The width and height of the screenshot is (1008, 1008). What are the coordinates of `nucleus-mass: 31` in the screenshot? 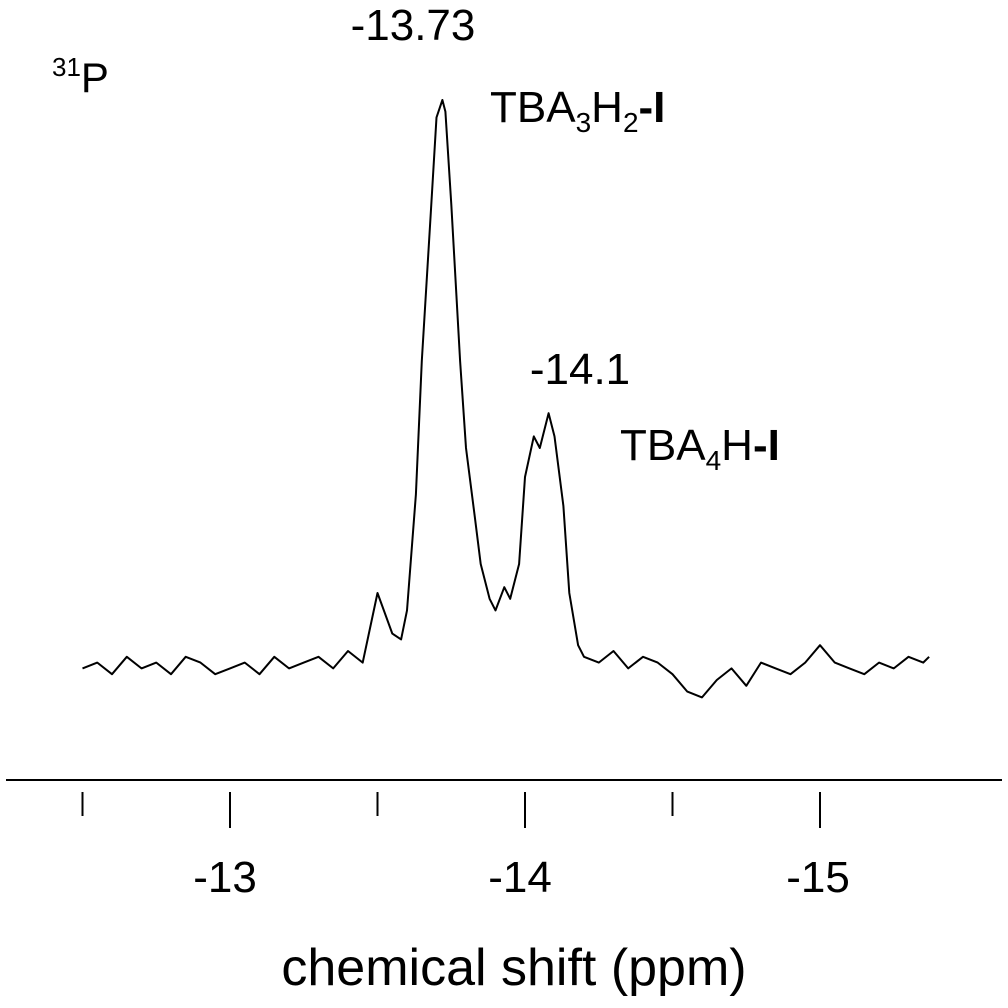 It's located at (66, 67).